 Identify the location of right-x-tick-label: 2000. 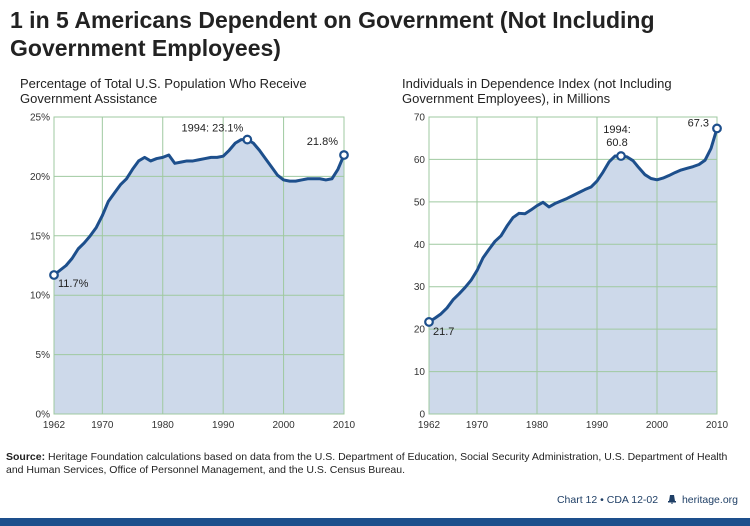
(657, 425).